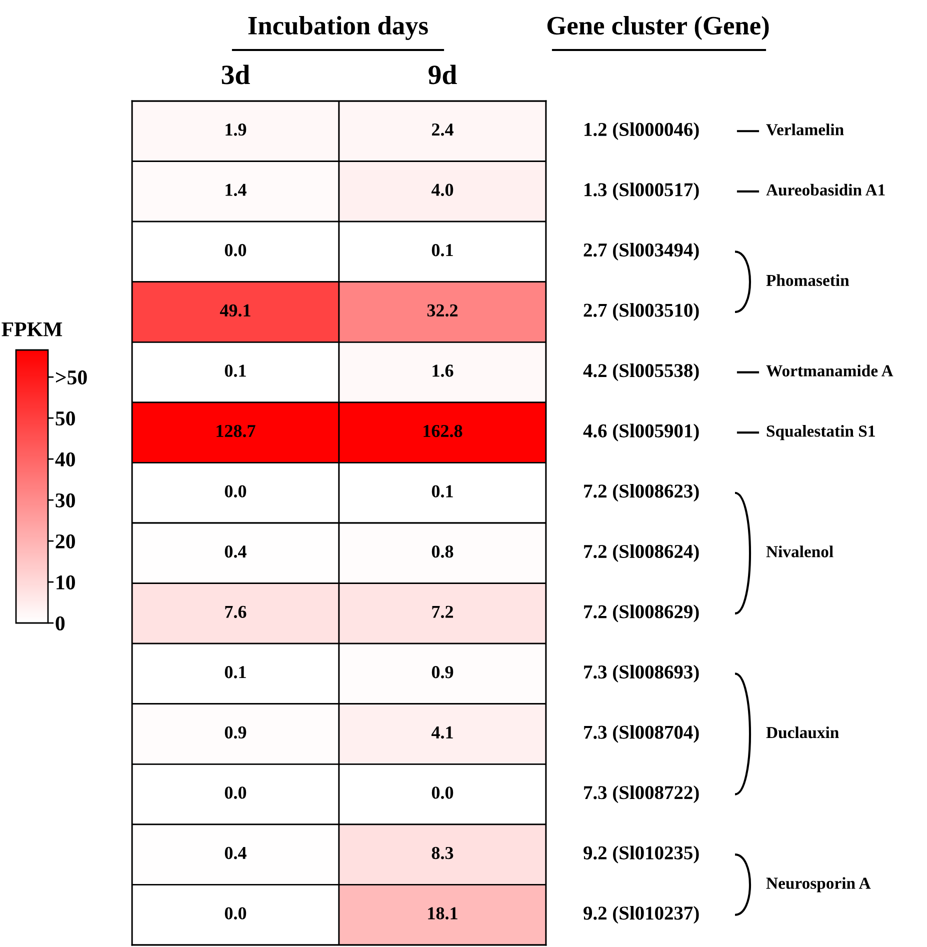  I want to click on y-tick-label: 7.2 (Sl008623), so click(641, 493).